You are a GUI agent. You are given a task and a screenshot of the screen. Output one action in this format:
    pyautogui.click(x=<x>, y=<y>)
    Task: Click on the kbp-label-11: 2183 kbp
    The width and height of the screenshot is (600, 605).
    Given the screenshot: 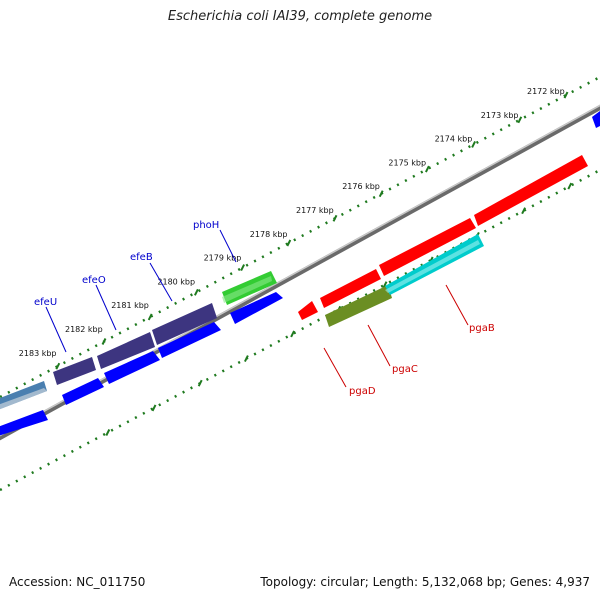 What is the action you would take?
    pyautogui.click(x=38, y=353)
    